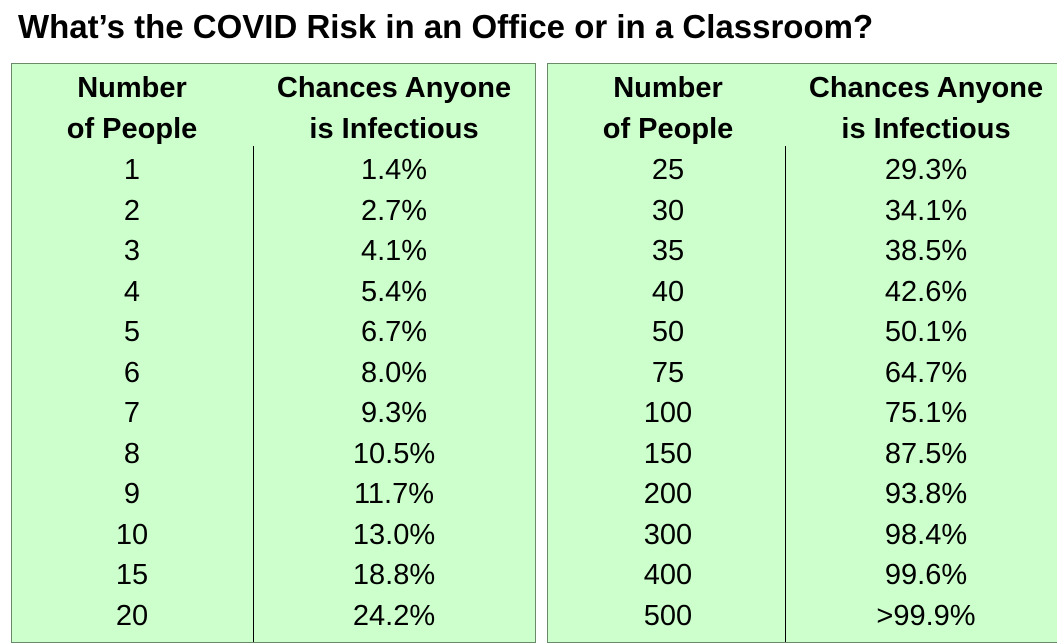 The height and width of the screenshot is (643, 1057). What do you see at coordinates (273, 575) in the screenshot?
I see `table-row: 15 18.8%` at bounding box center [273, 575].